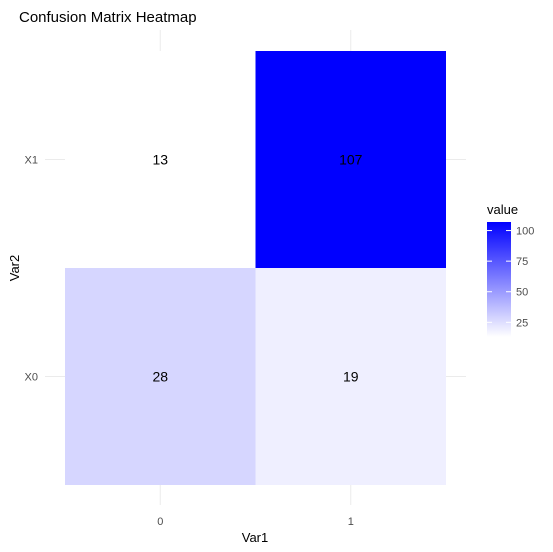  Describe the element at coordinates (160, 522) in the screenshot. I see `x-tick-label-0: 0` at that location.